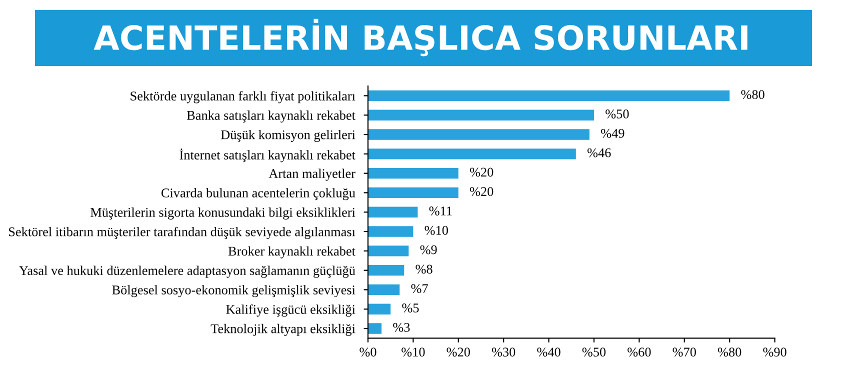 This screenshot has width=844, height=391. What do you see at coordinates (684, 352) in the screenshot?
I see `x-tick-label: %70` at bounding box center [684, 352].